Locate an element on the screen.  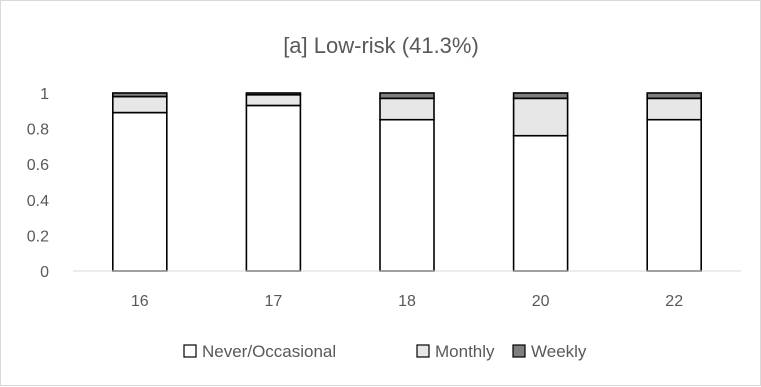
x-tick-label: 16 is located at coordinates (140, 301).